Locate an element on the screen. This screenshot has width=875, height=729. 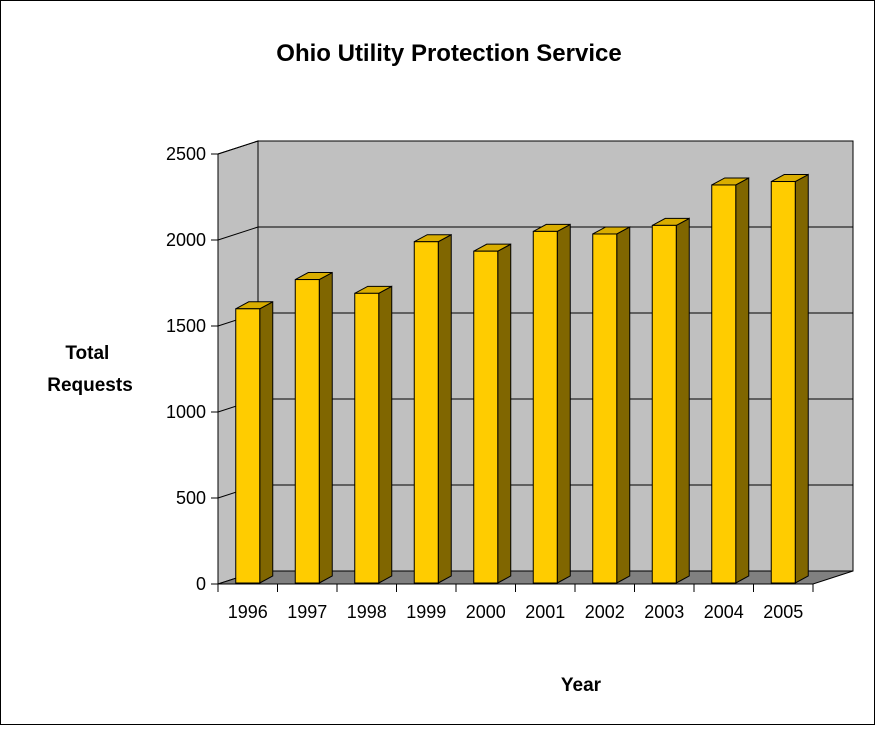
x-tick-label: 2001 is located at coordinates (545, 612).